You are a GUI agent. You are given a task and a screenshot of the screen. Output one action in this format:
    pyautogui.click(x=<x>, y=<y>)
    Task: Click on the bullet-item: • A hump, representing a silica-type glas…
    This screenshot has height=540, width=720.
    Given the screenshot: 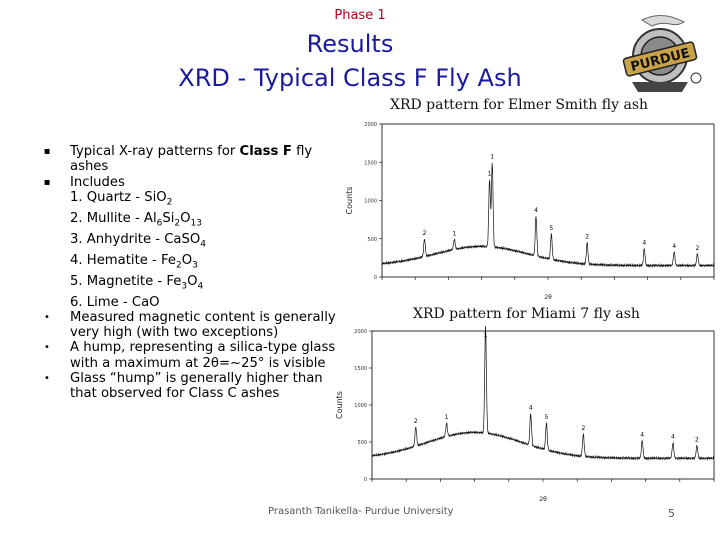 What is the action you would take?
    pyautogui.click(x=190, y=355)
    